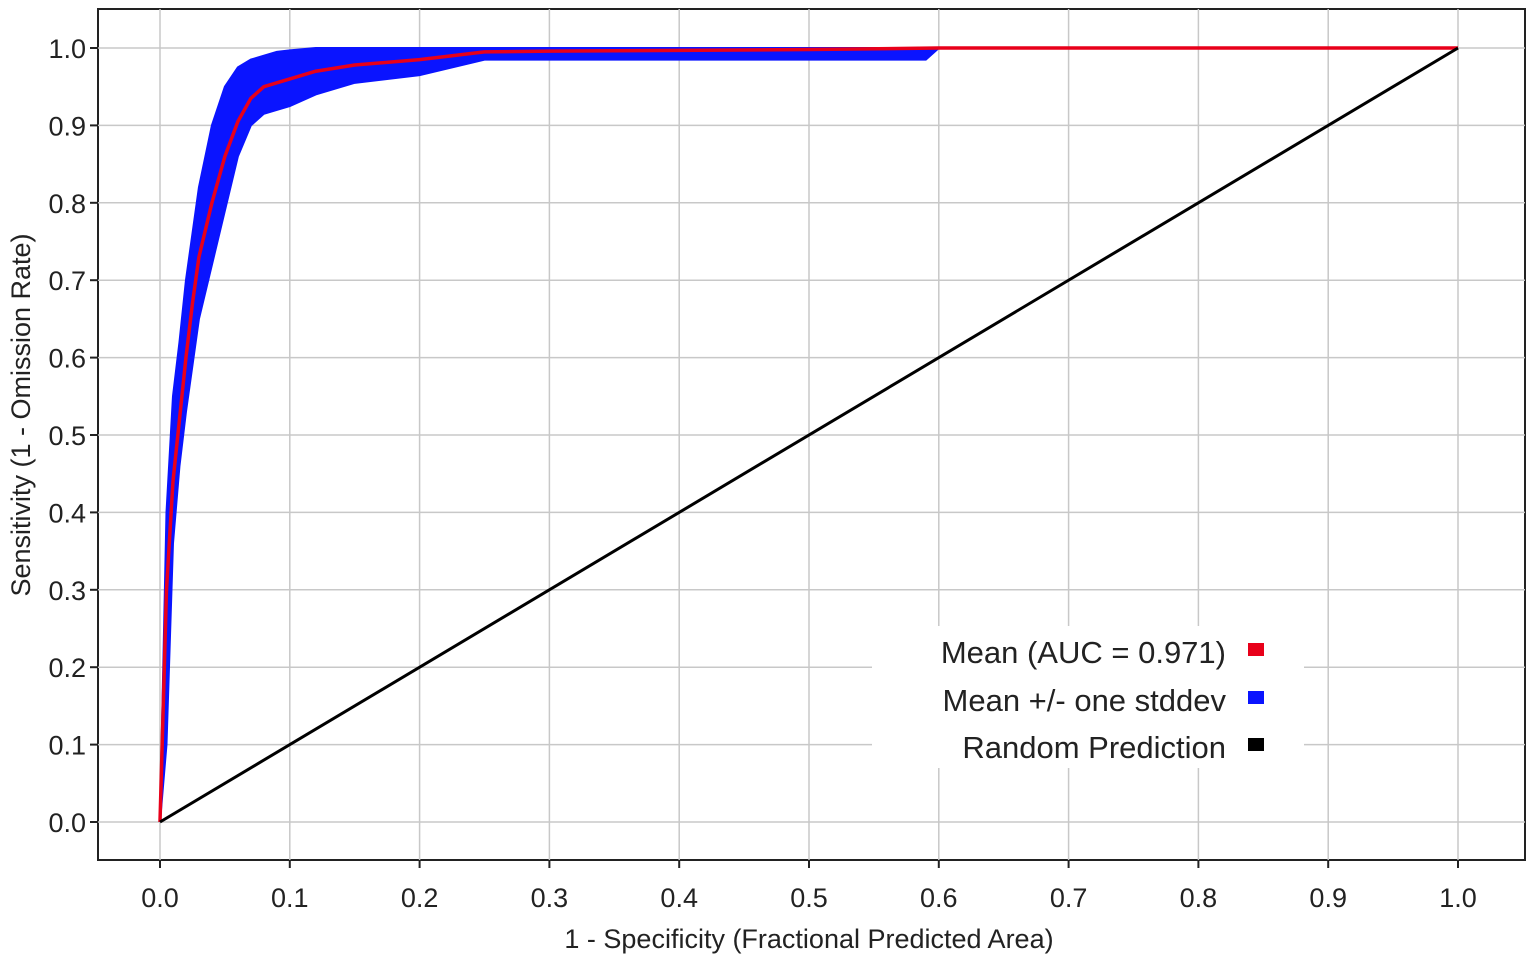  What do you see at coordinates (1094, 747) in the screenshot?
I see `legend-label-random: Random Prediction` at bounding box center [1094, 747].